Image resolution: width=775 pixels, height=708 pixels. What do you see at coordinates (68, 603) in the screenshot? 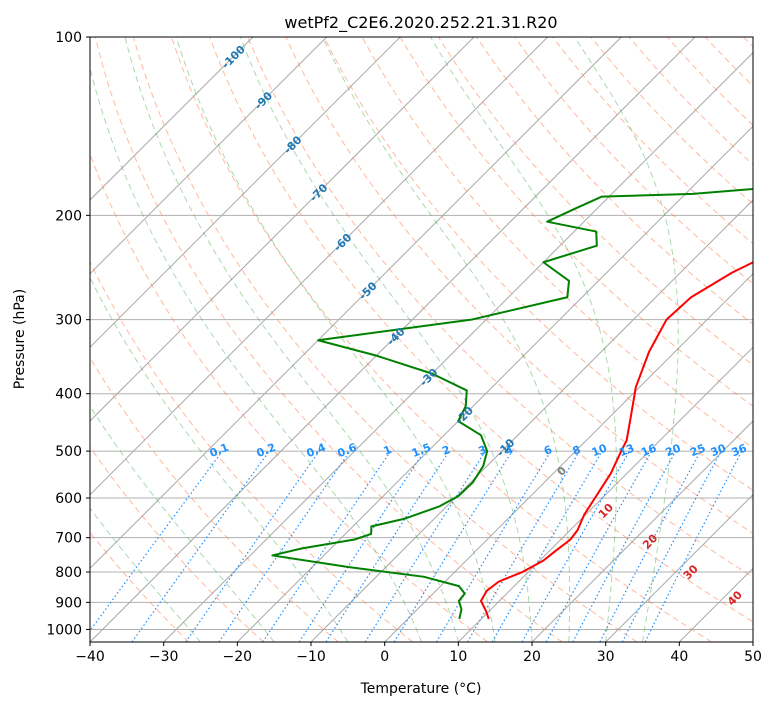
I see `y-tick-label: 900` at bounding box center [68, 603].